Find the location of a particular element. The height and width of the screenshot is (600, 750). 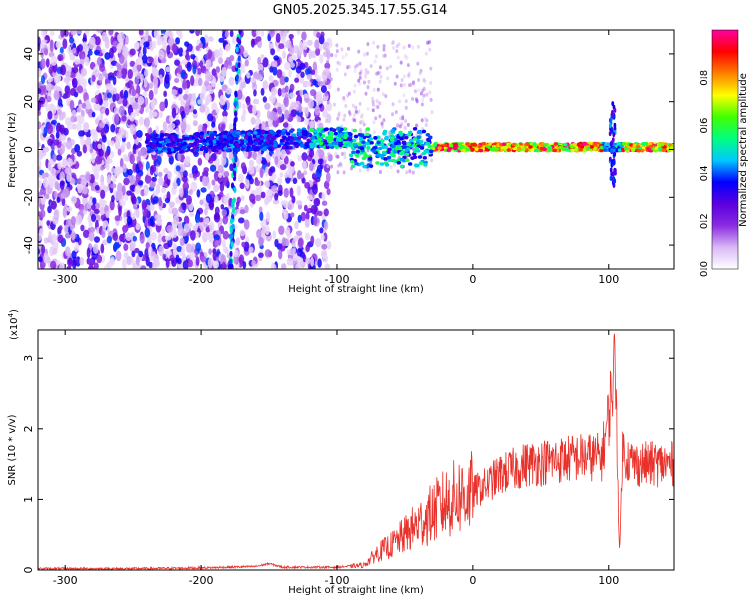

x-tick-label: -300 is located at coordinates (65, 580).